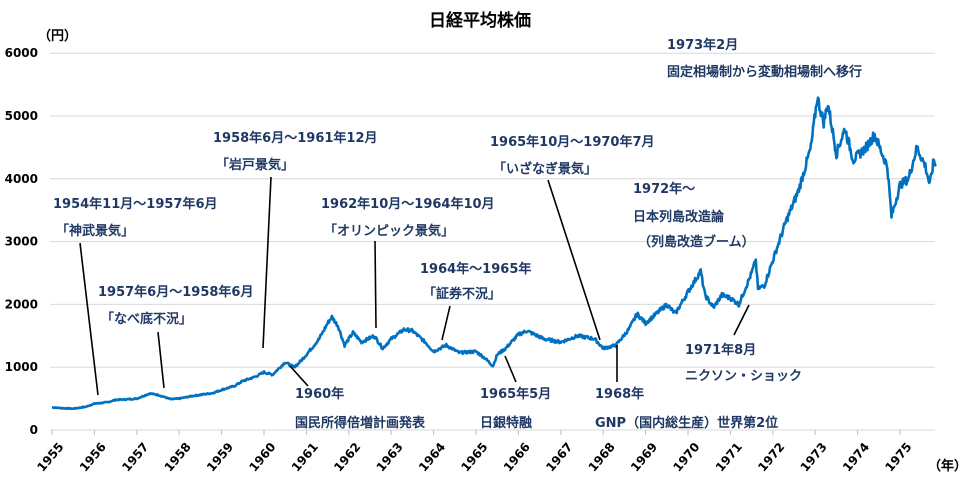 This screenshot has width=960, height=479. Describe the element at coordinates (57, 36) in the screenshot. I see `y-axis-unit: （円）` at that location.